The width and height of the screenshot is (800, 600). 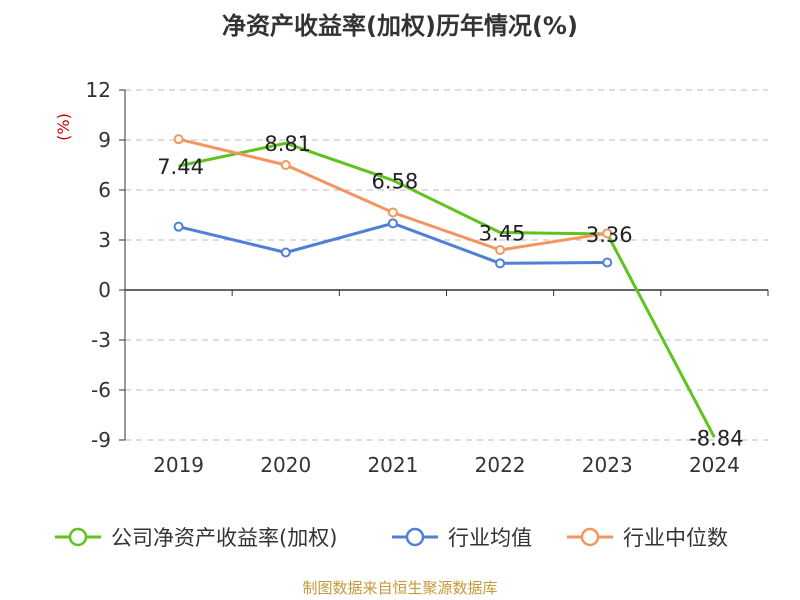 I want to click on data-label: 3.36, so click(x=609, y=235).